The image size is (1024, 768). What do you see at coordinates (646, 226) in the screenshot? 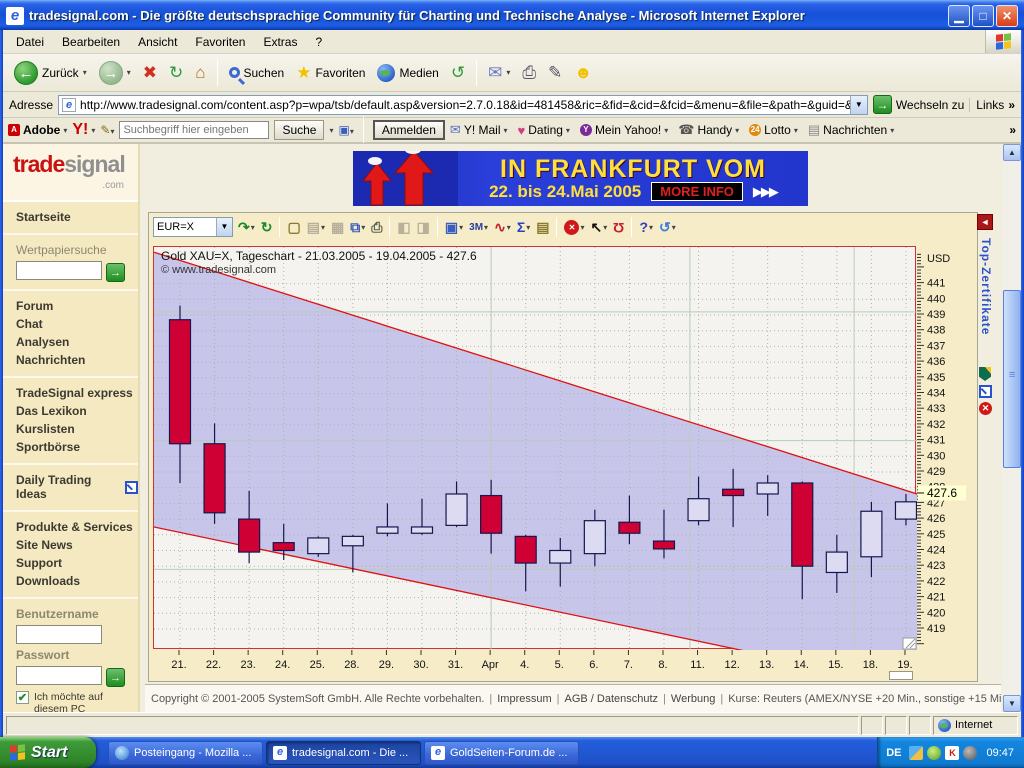
I see `help-icon: ? ▾` at bounding box center [646, 226].